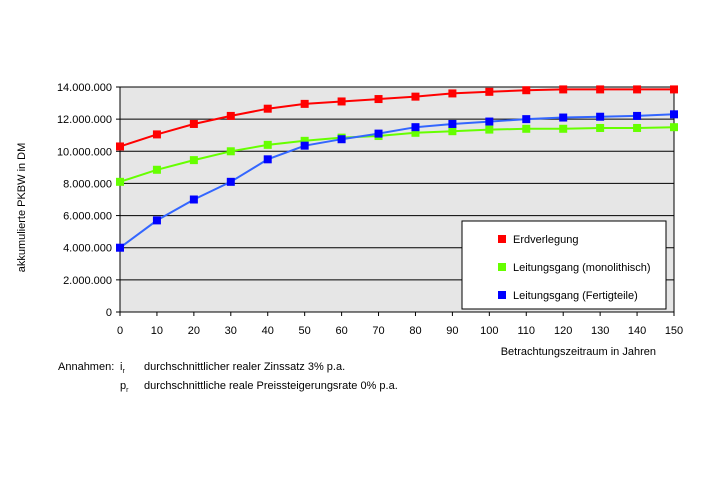 The width and height of the screenshot is (720, 485). What do you see at coordinates (341, 331) in the screenshot?
I see `x-tick-label: 60` at bounding box center [341, 331].